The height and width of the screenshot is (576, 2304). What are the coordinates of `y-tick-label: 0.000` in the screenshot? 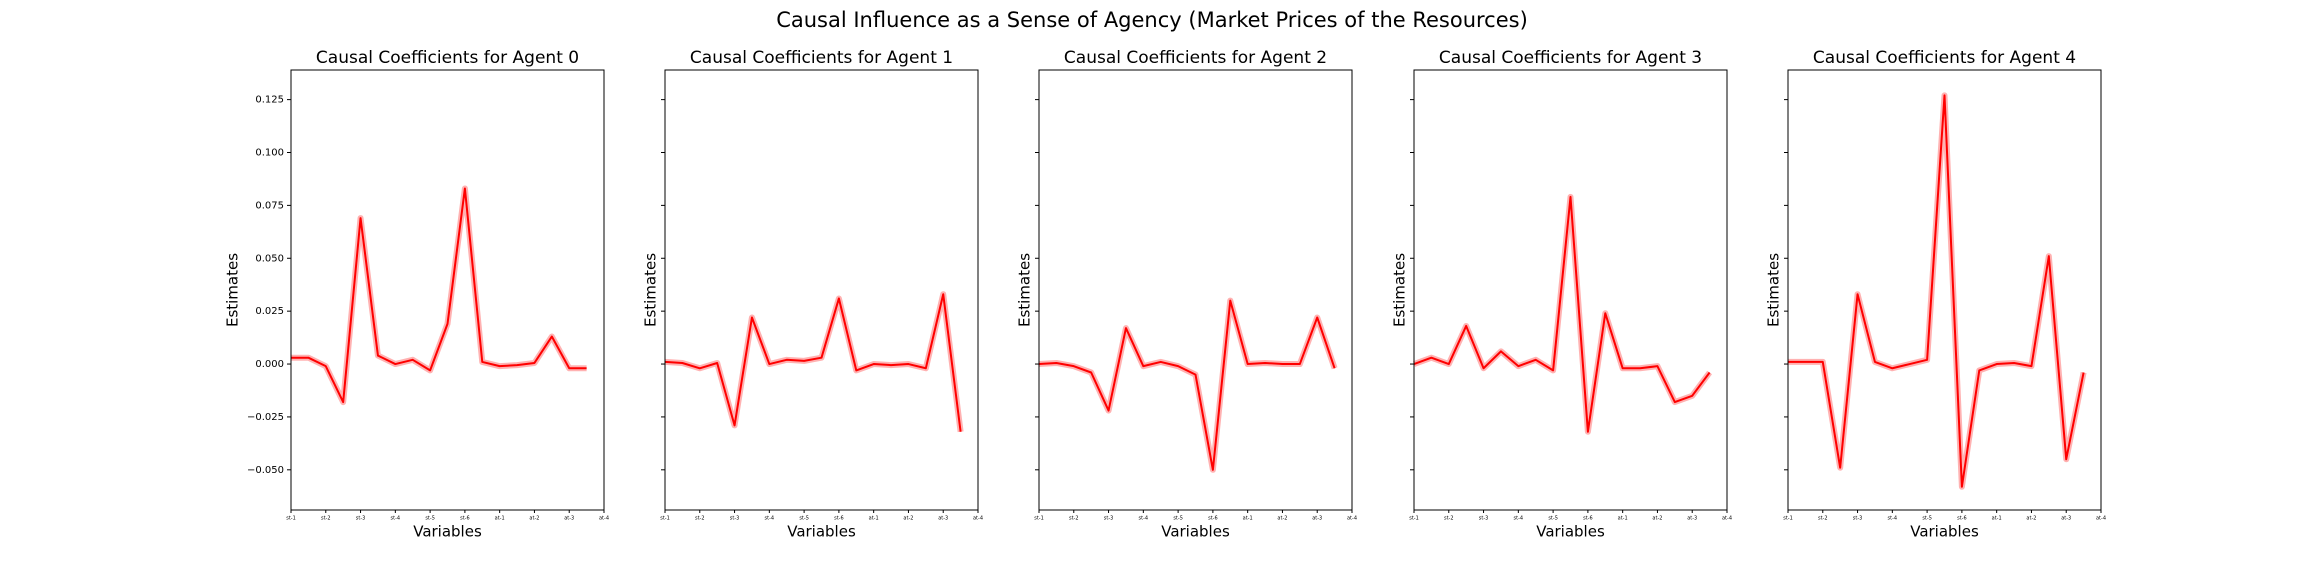 It's located at (269, 364).